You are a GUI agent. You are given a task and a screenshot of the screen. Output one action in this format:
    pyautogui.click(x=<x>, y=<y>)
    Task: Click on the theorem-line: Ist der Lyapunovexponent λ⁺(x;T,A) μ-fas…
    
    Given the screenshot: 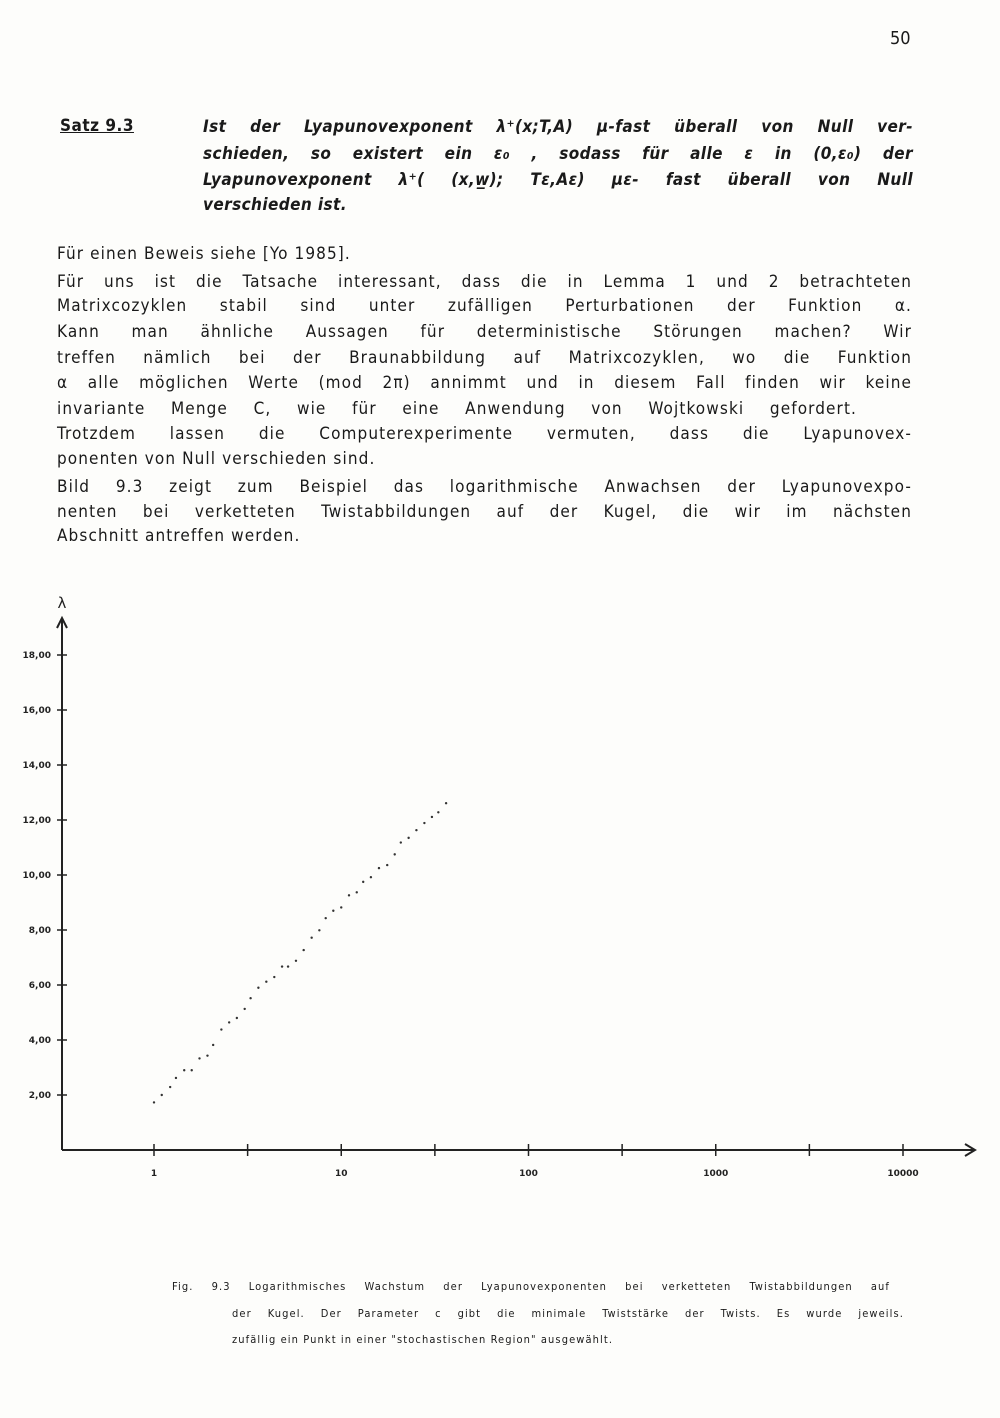 What is the action you would take?
    pyautogui.click(x=558, y=127)
    